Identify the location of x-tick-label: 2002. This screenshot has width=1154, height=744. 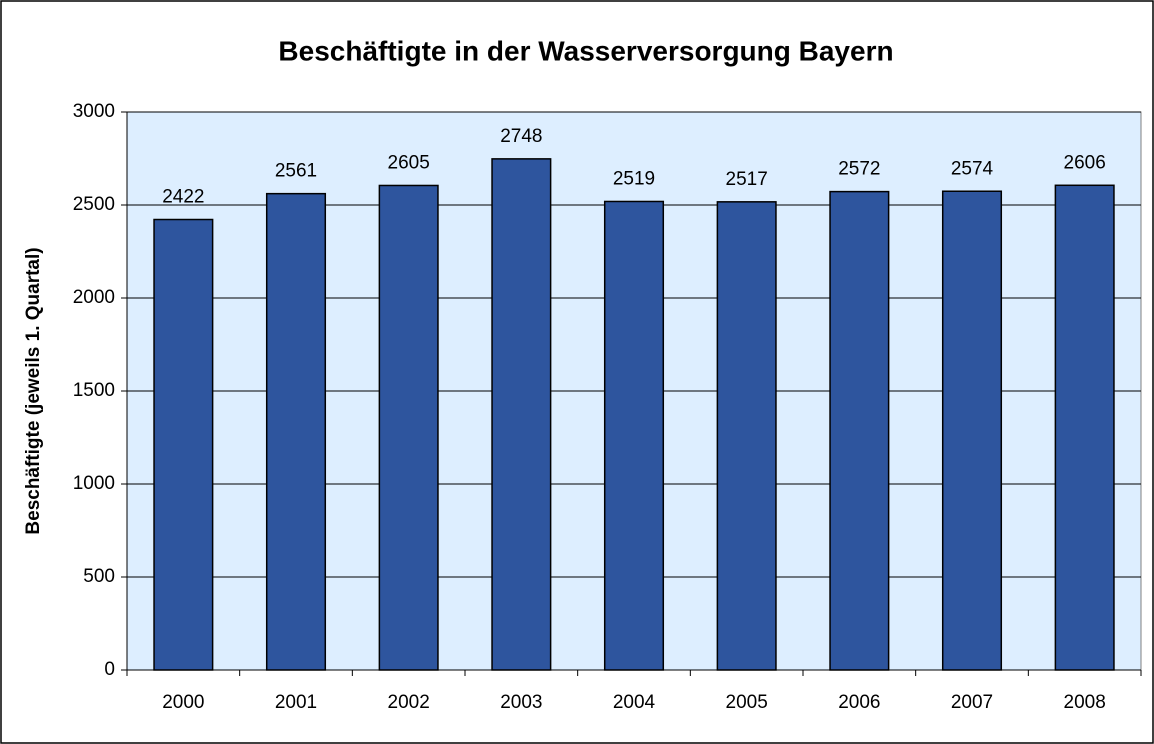
(409, 702).